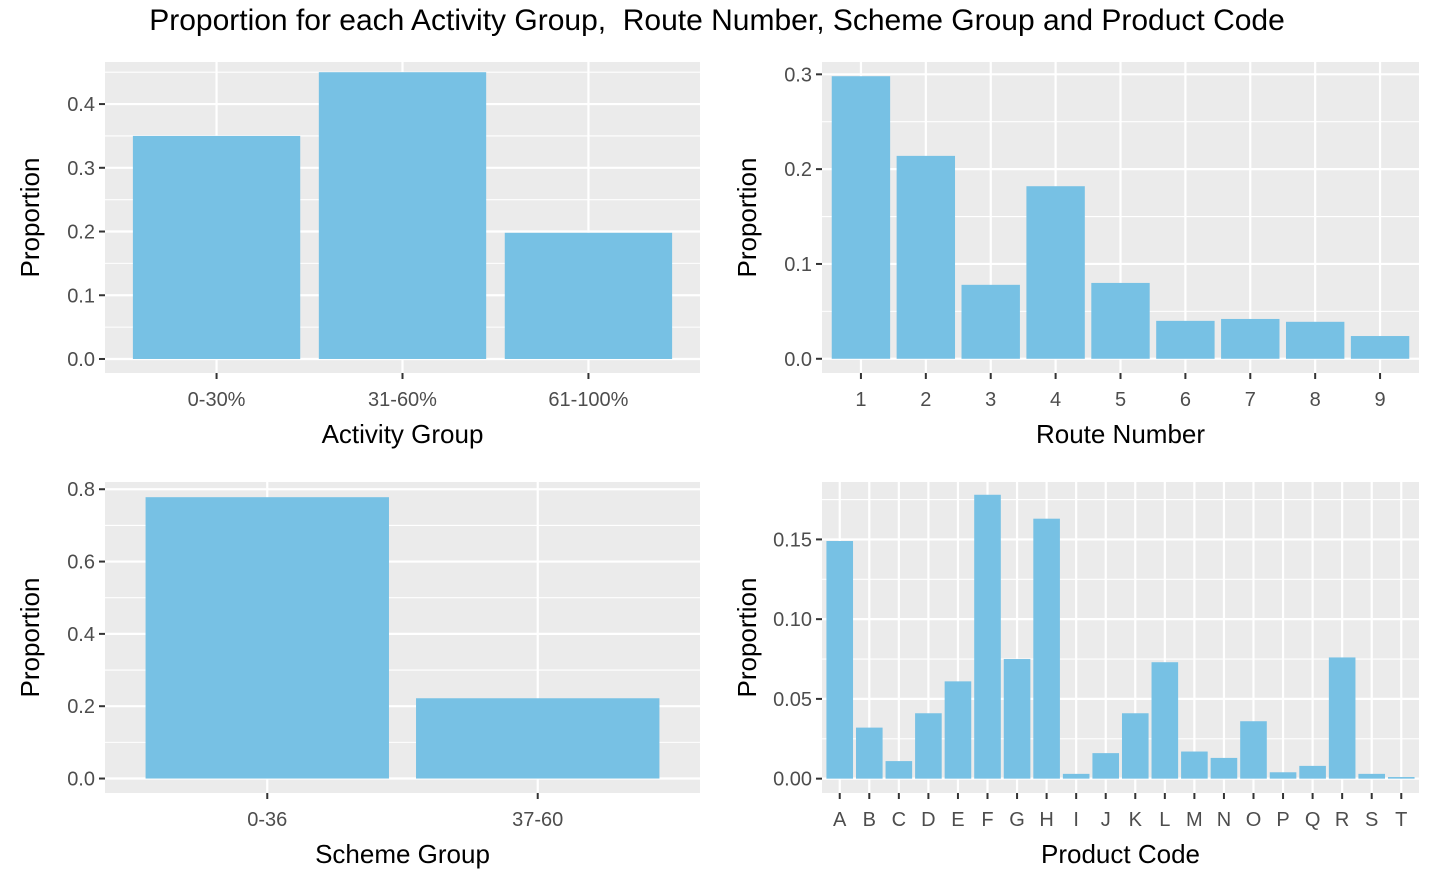  What do you see at coordinates (1224, 768) in the screenshot?
I see `bar-N` at bounding box center [1224, 768].